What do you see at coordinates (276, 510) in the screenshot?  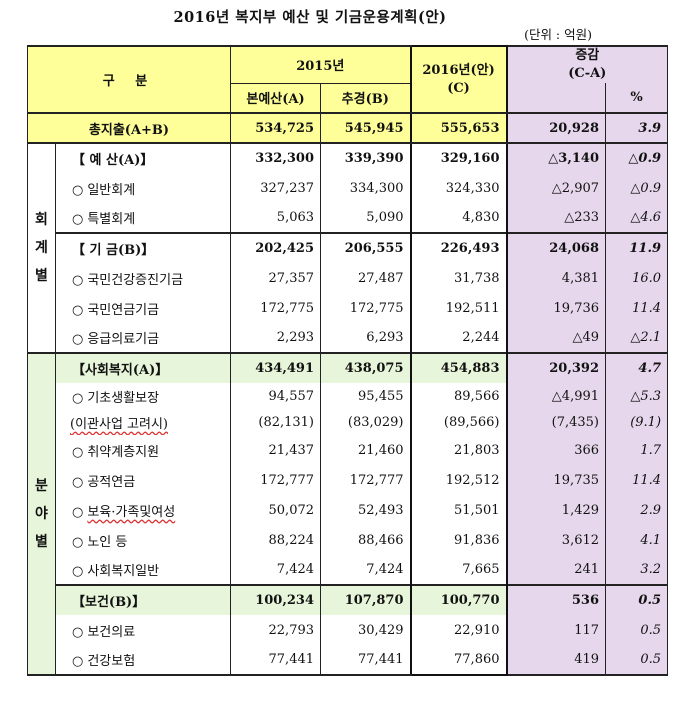 I see `cell-a: 50,072` at bounding box center [276, 510].